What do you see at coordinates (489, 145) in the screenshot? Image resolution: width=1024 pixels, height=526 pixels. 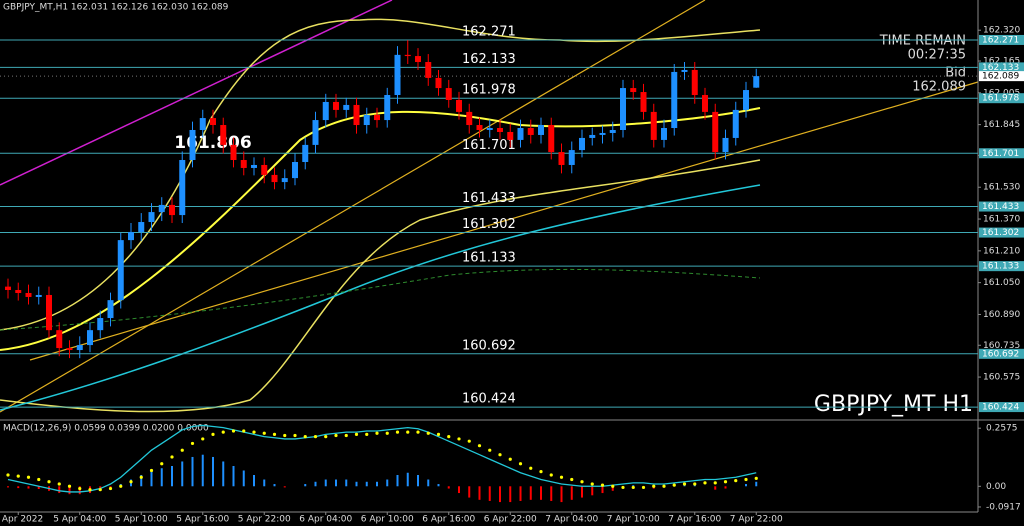 I see `level-label: 161.701` at bounding box center [489, 145].